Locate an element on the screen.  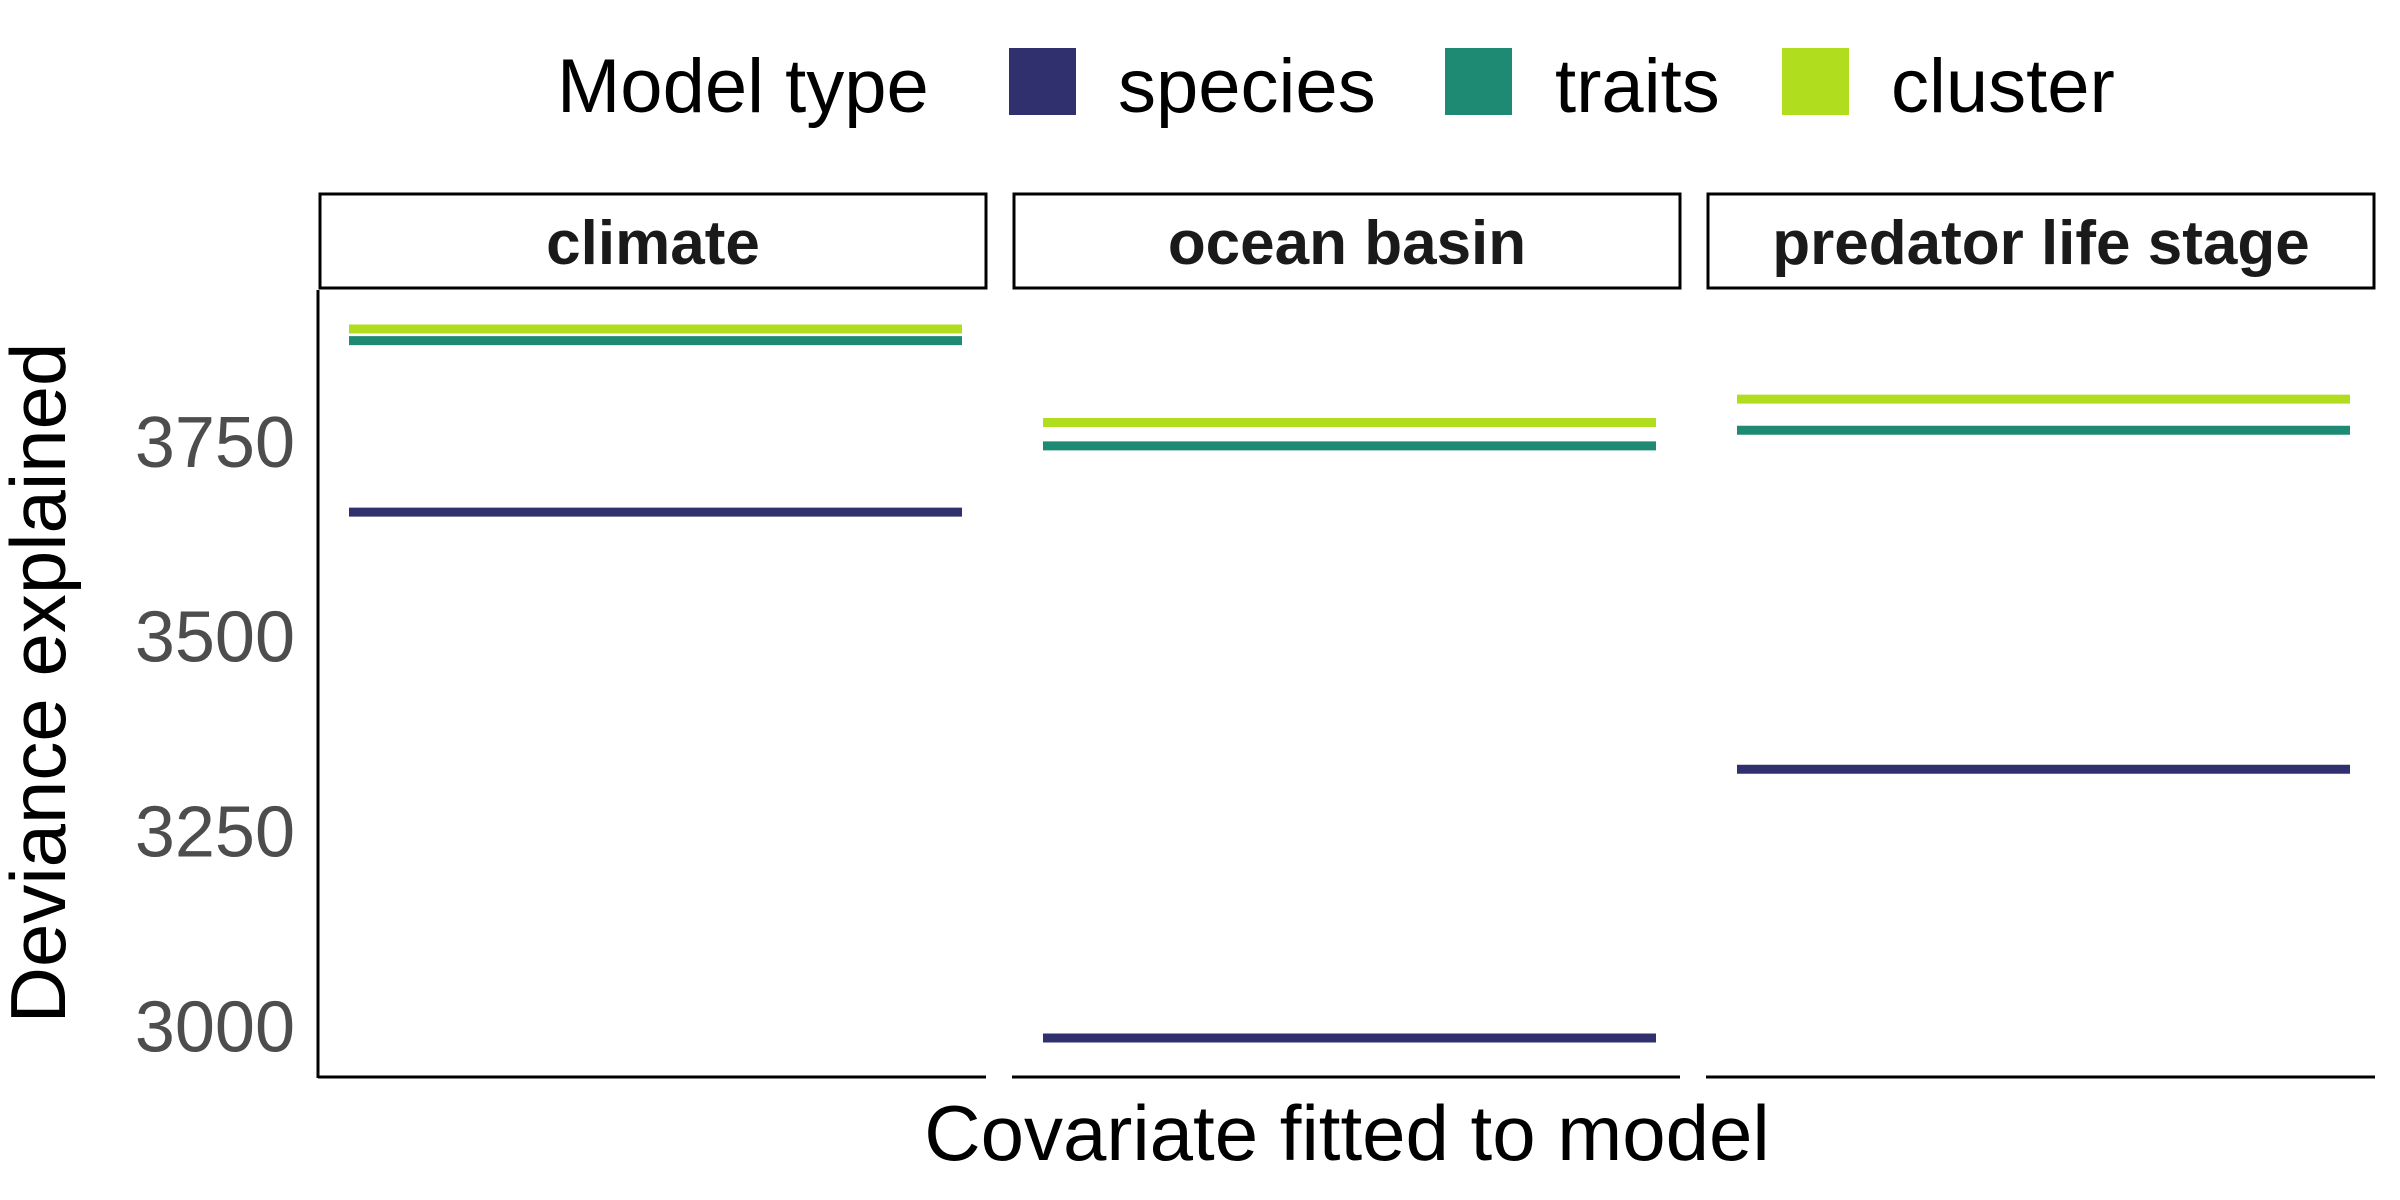
legend: Model type species traits cluster is located at coordinates (1336, 86).